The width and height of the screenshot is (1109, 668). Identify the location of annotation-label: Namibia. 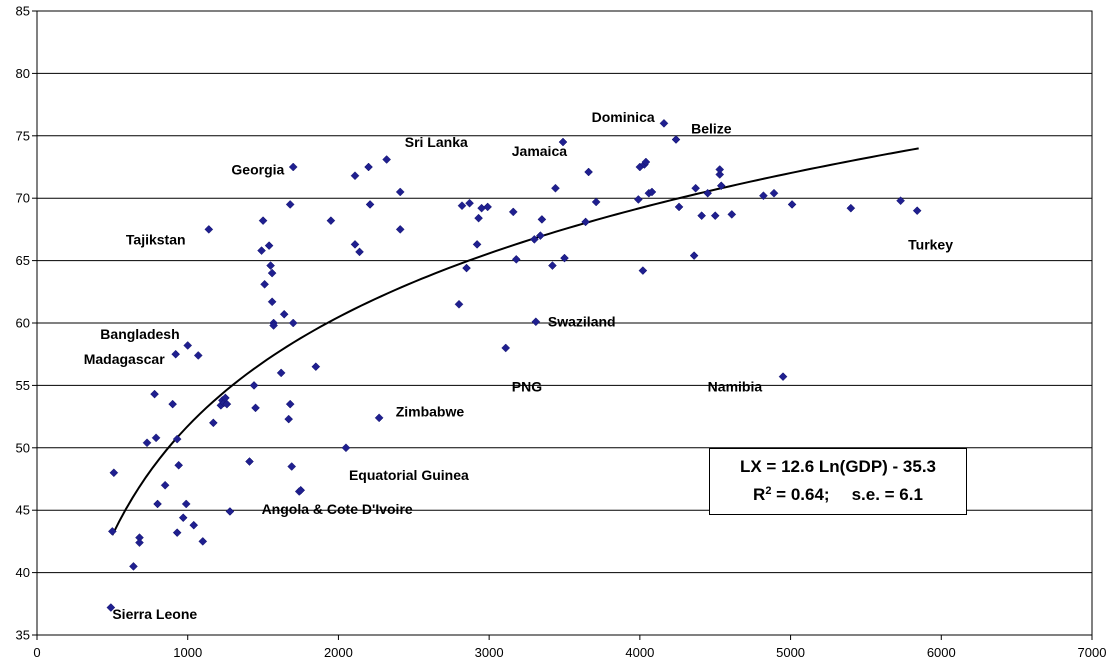
(735, 387).